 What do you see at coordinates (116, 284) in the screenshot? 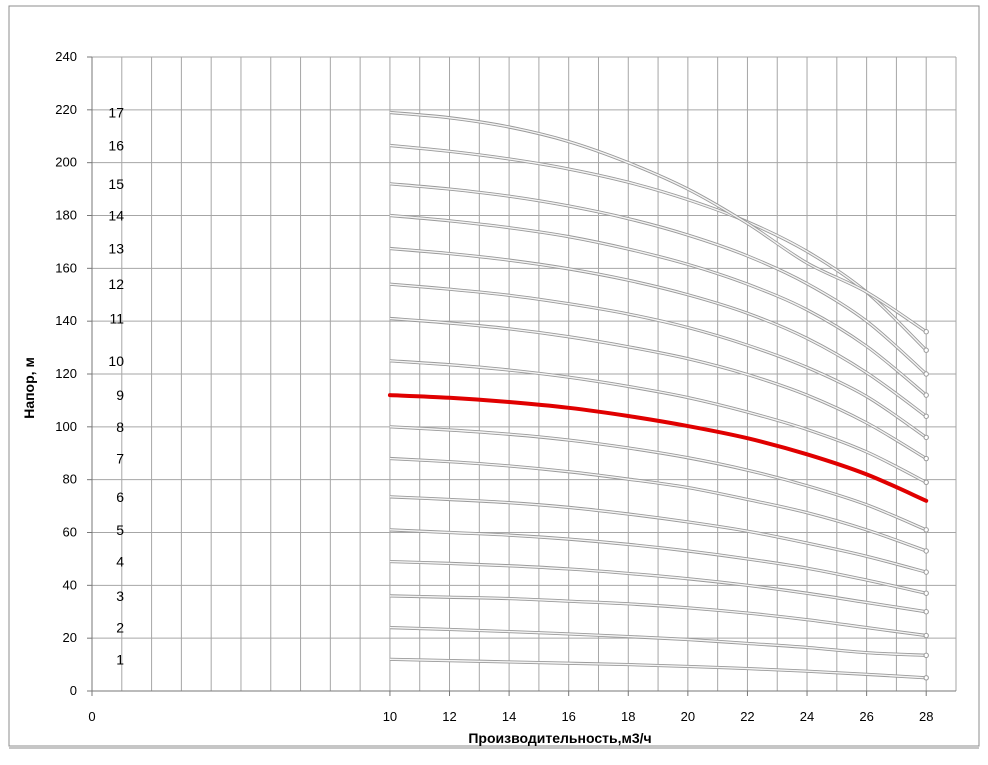
I see `series-label-12: 12` at bounding box center [116, 284].